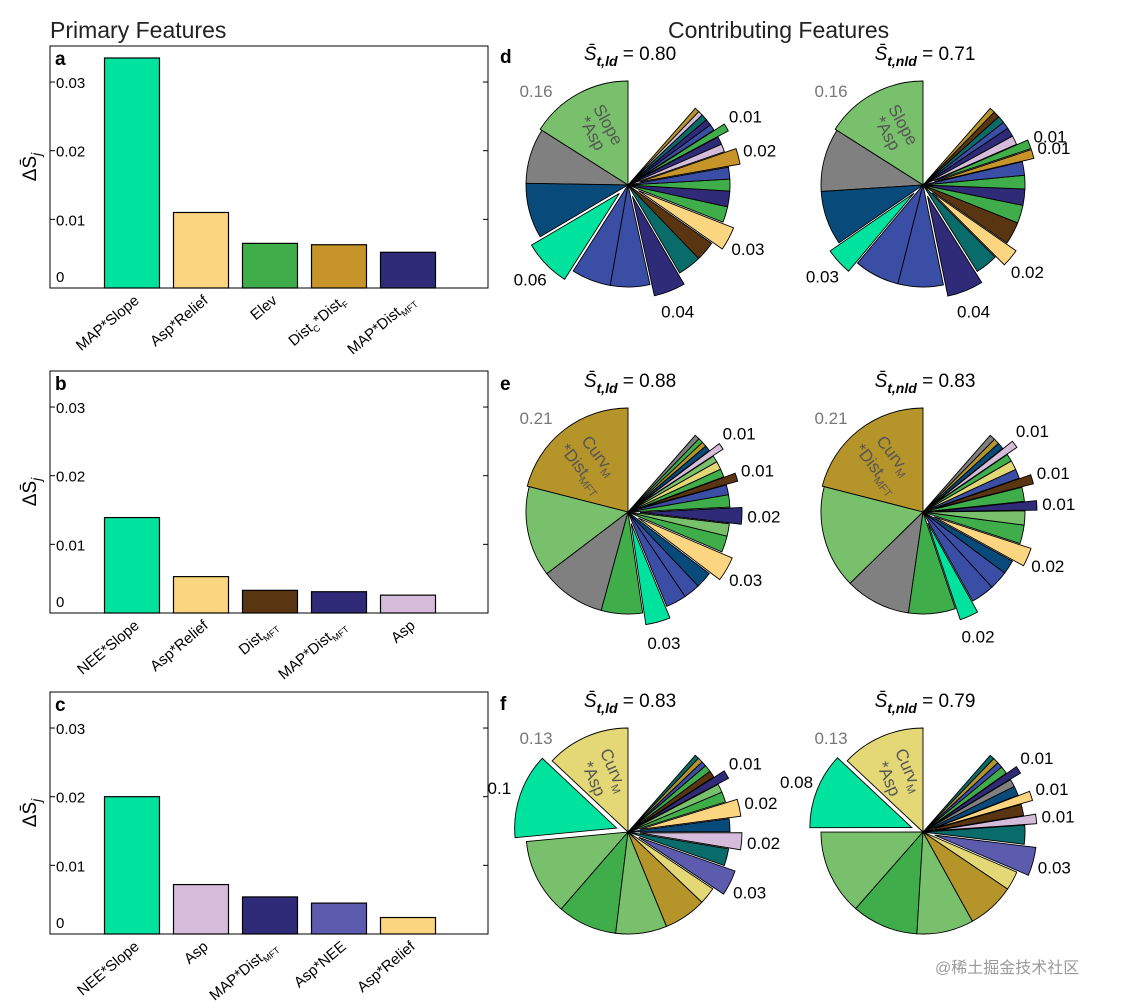 Image resolution: width=1123 pixels, height=1004 pixels. I want to click on bar-map-slope, so click(132, 173).